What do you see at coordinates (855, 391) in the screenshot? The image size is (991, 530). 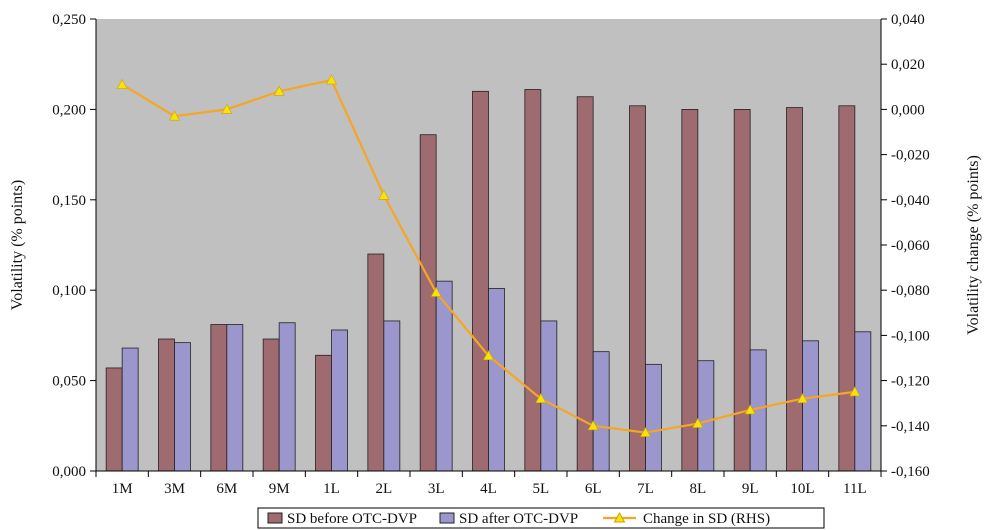 I see `point-change-11L` at bounding box center [855, 391].